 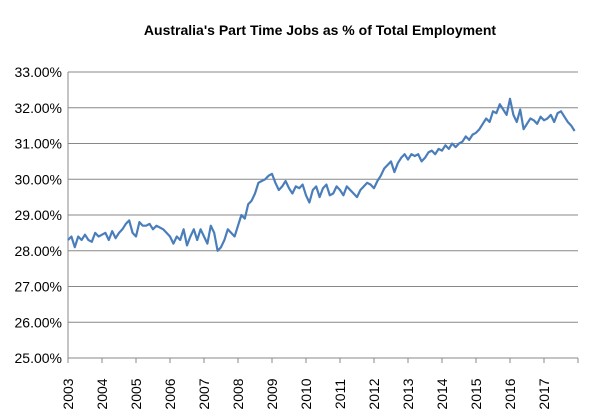 I want to click on x-tick-label: 2004, so click(x=102, y=393).